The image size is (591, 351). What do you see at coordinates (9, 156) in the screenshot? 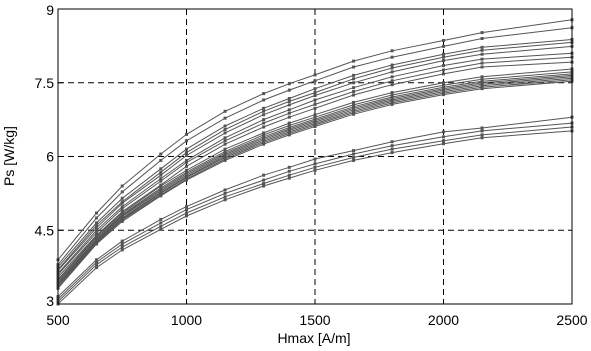
I see `y-axis-label: Ps [W/kg]` at bounding box center [9, 156].